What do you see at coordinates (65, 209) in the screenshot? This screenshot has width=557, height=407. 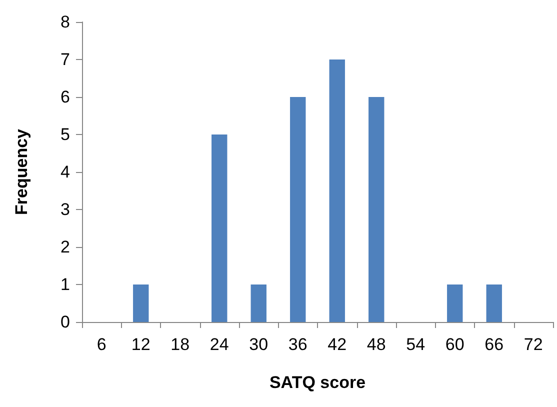 I see `y-tick-label: 3` at bounding box center [65, 209].